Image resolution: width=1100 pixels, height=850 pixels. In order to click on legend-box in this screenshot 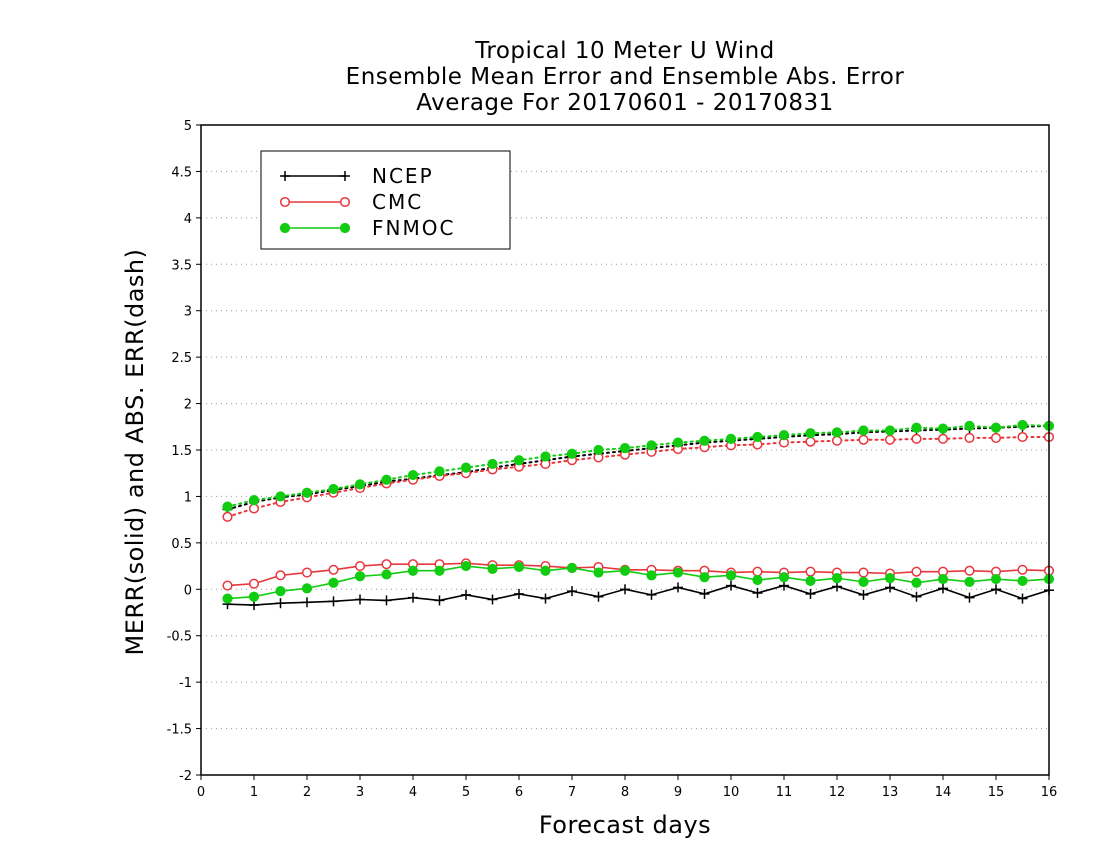, I will do `click(385, 200)`.